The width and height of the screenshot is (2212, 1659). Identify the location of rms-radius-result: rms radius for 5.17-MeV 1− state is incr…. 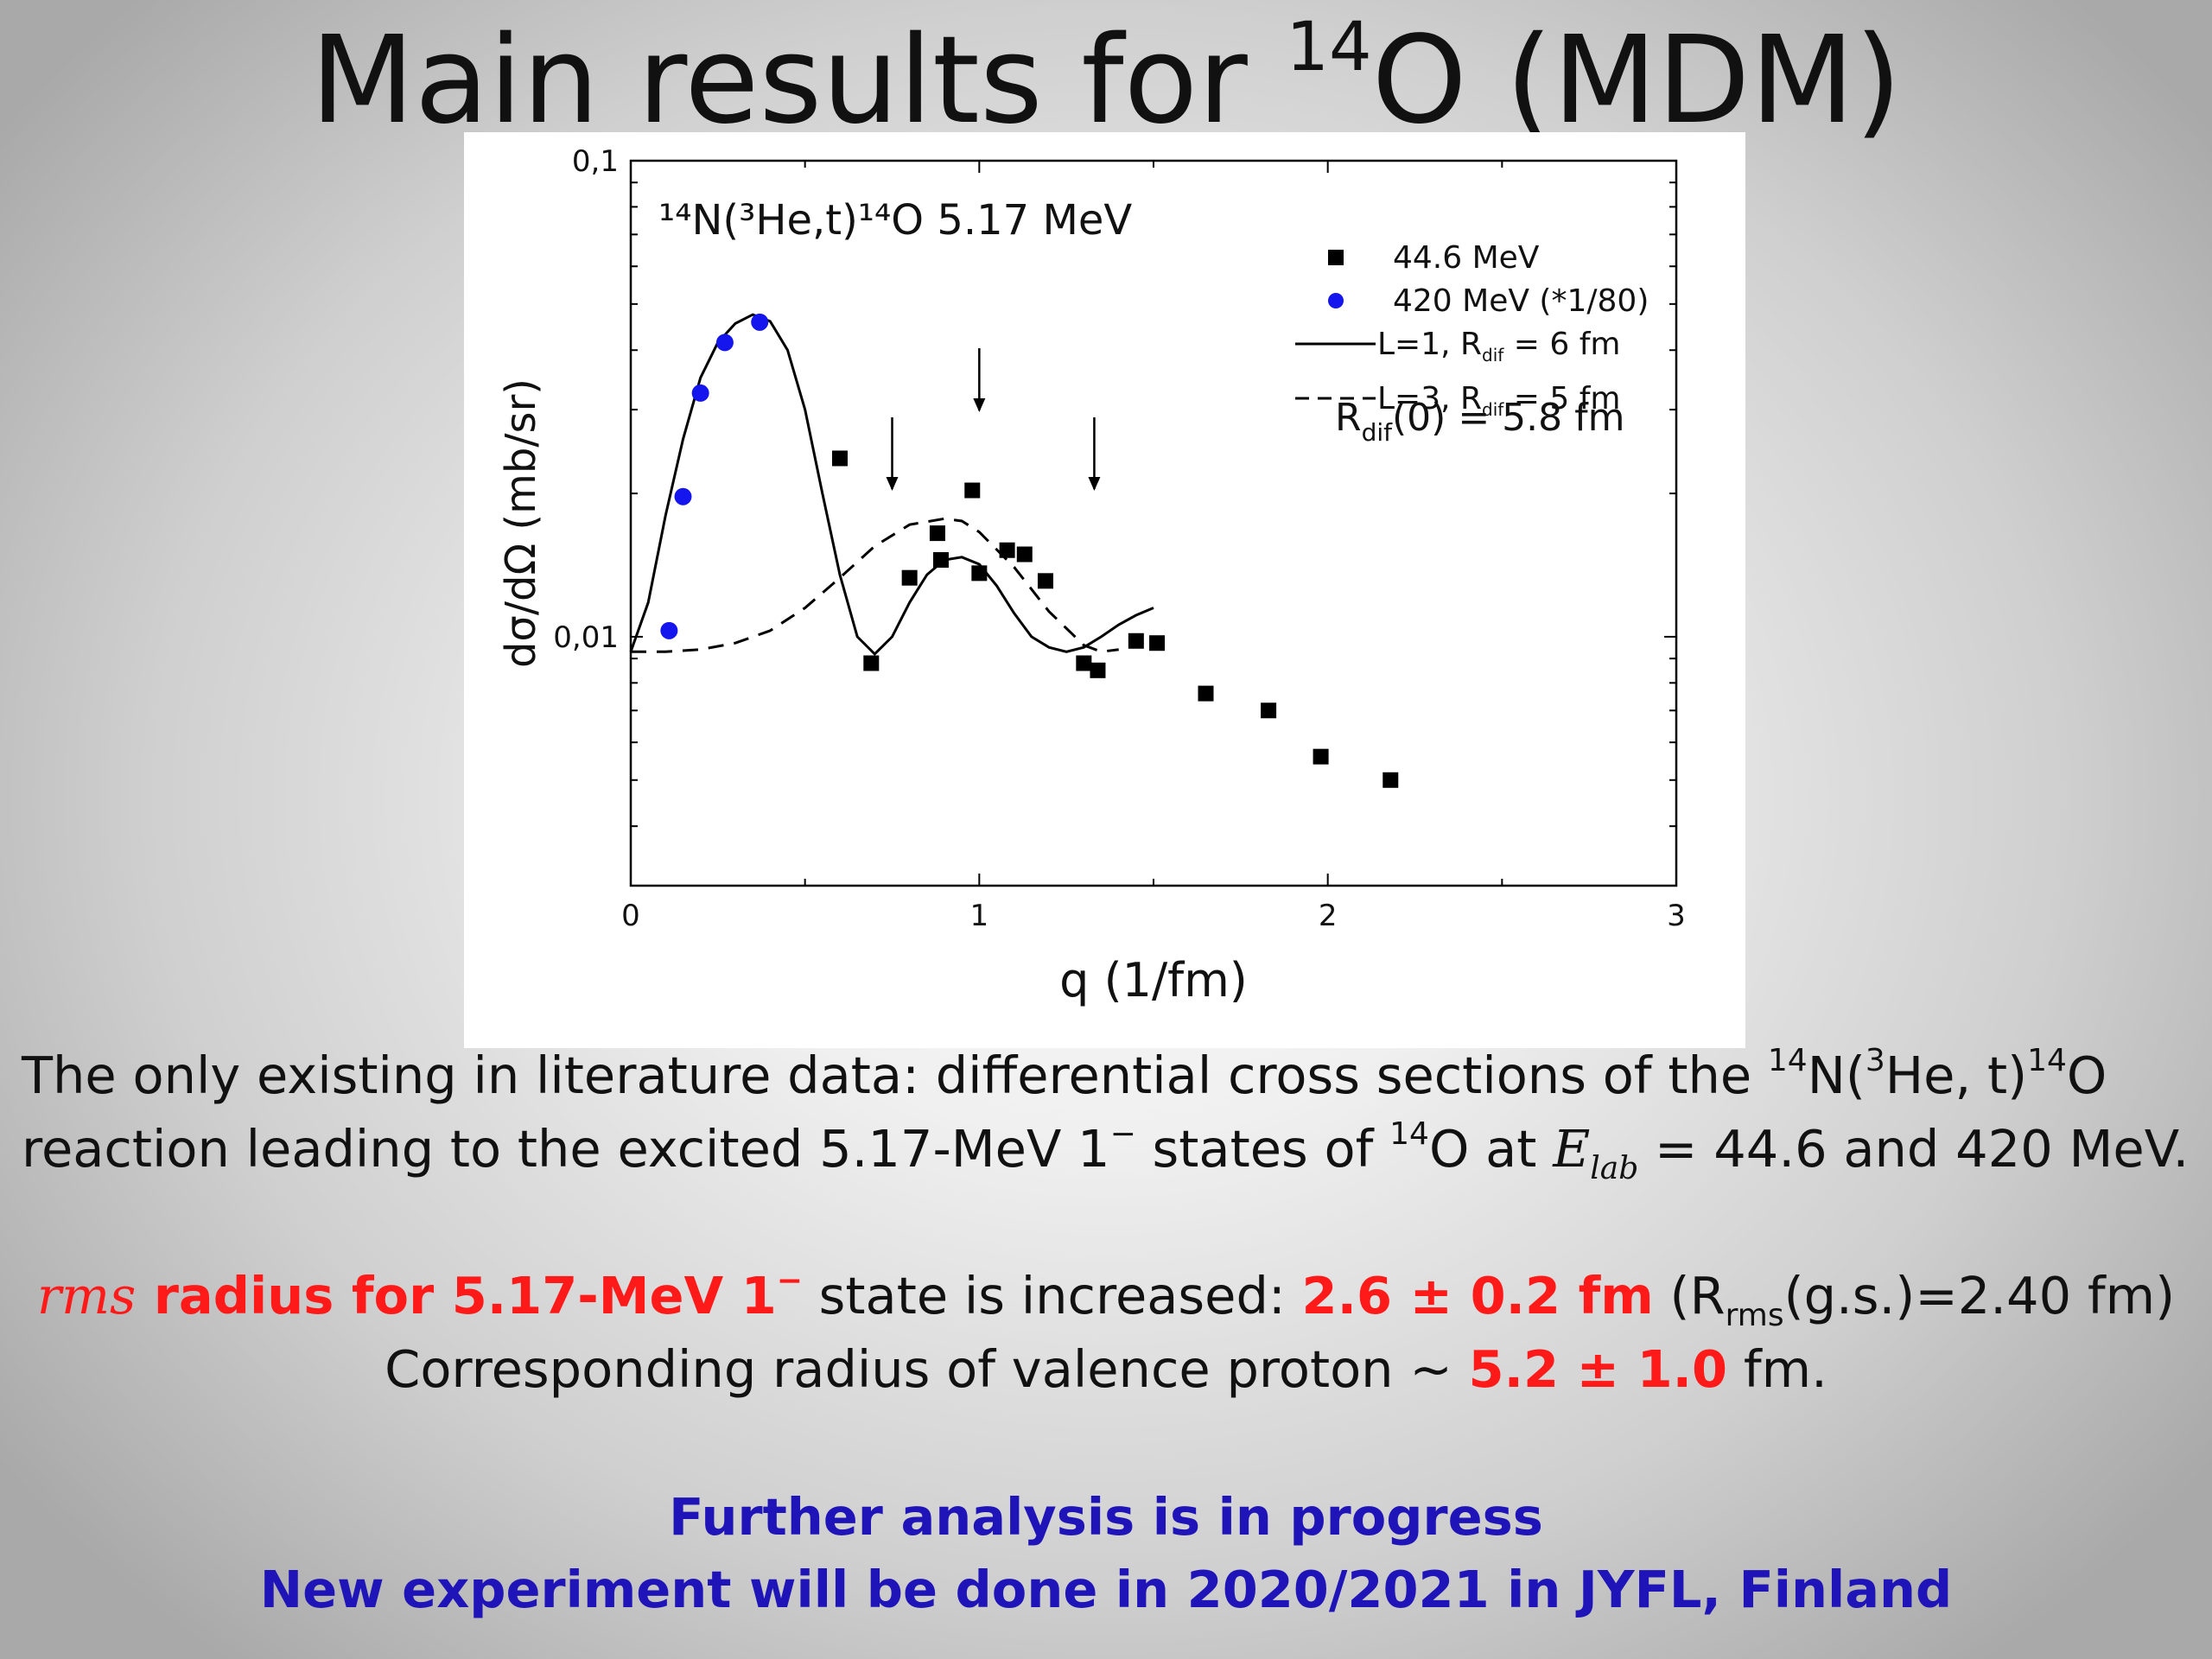
(1106, 1298).